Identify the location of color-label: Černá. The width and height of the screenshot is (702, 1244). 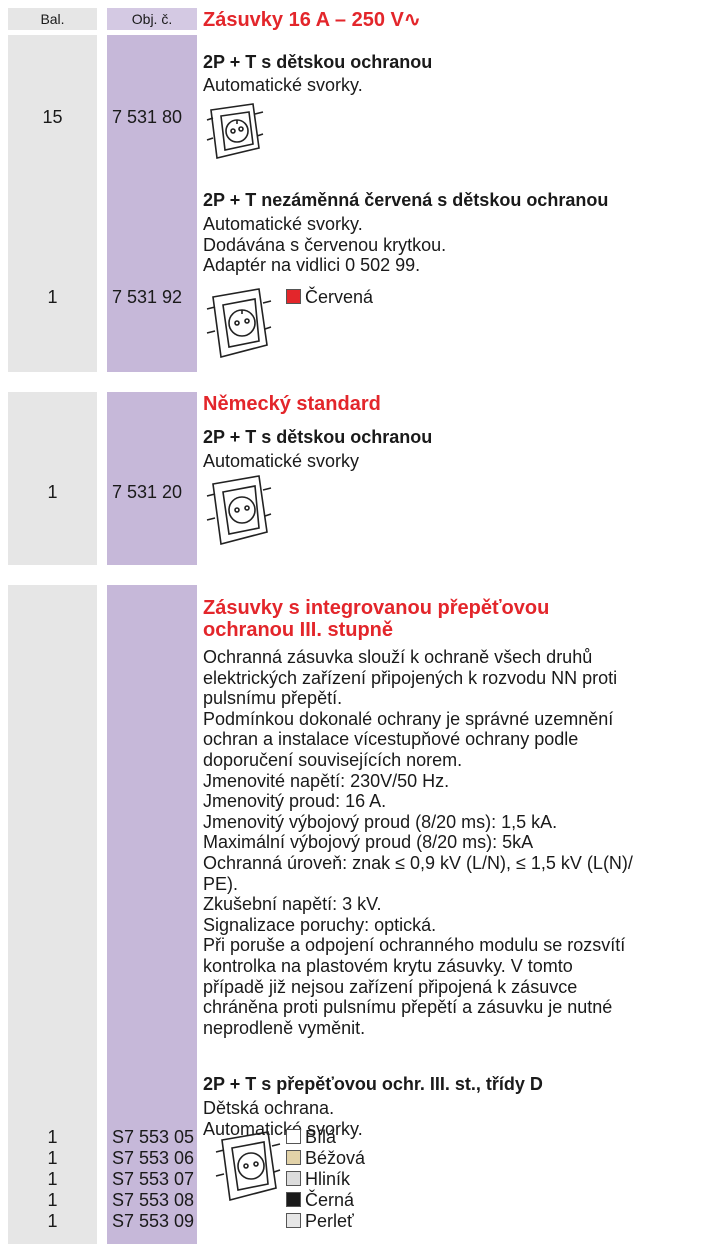
(330, 1200).